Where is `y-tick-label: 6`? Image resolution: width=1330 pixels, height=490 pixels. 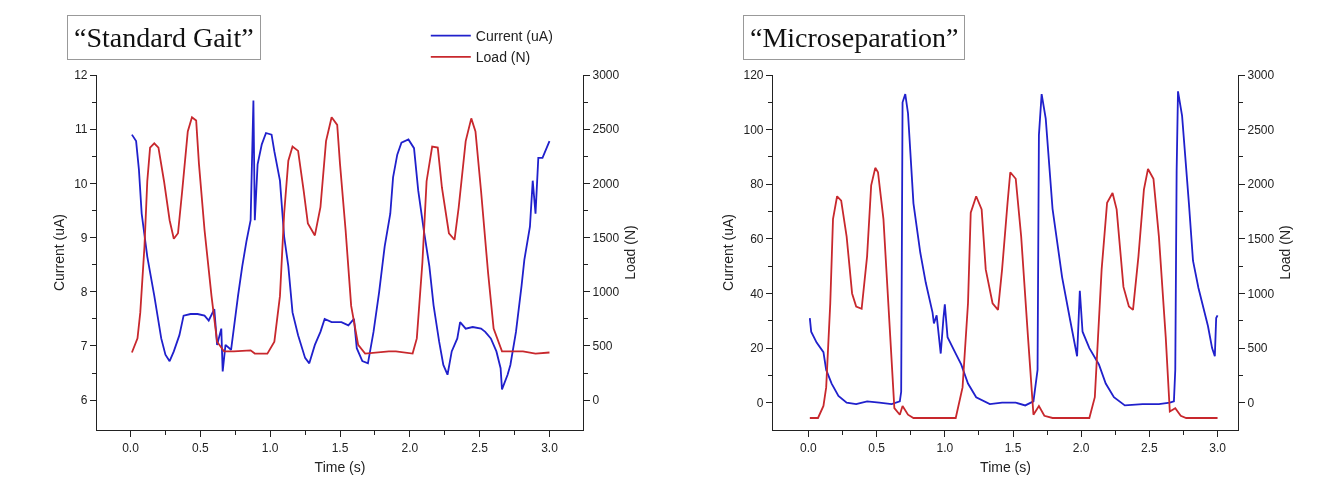 y-tick-label: 6 is located at coordinates (84, 400).